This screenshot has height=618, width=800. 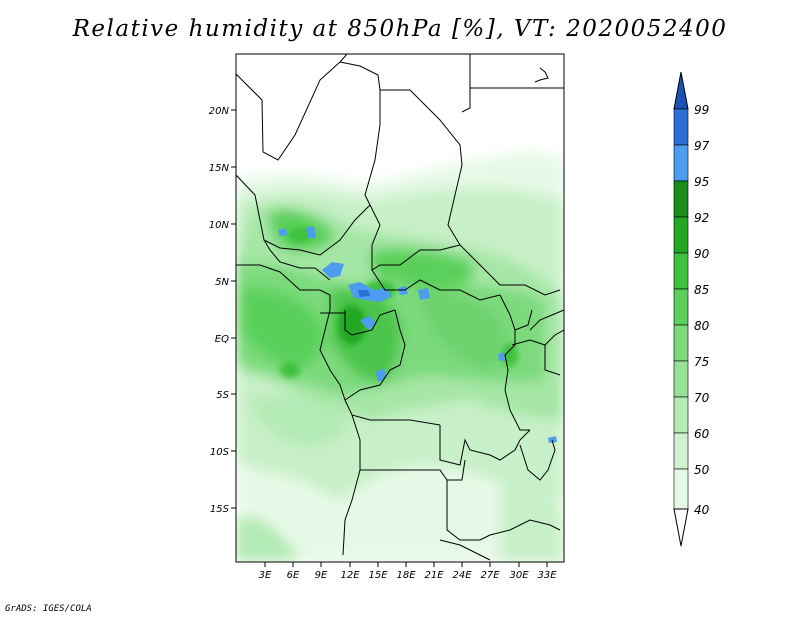 I want to click on colorbar-label-60: 60, so click(x=702, y=434).